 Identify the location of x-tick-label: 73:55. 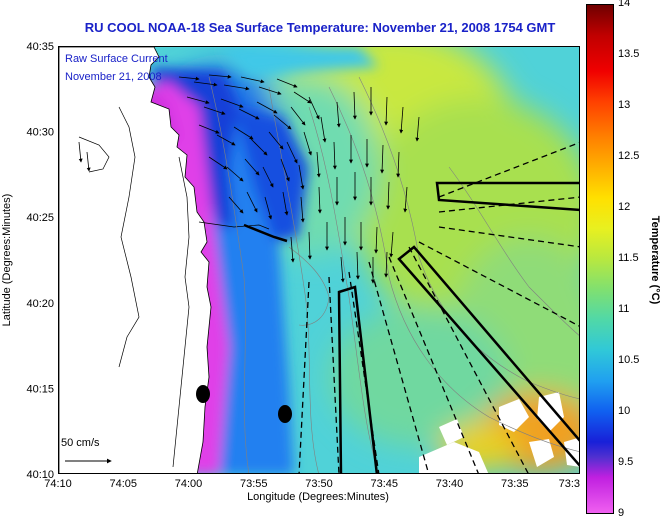
(254, 484).